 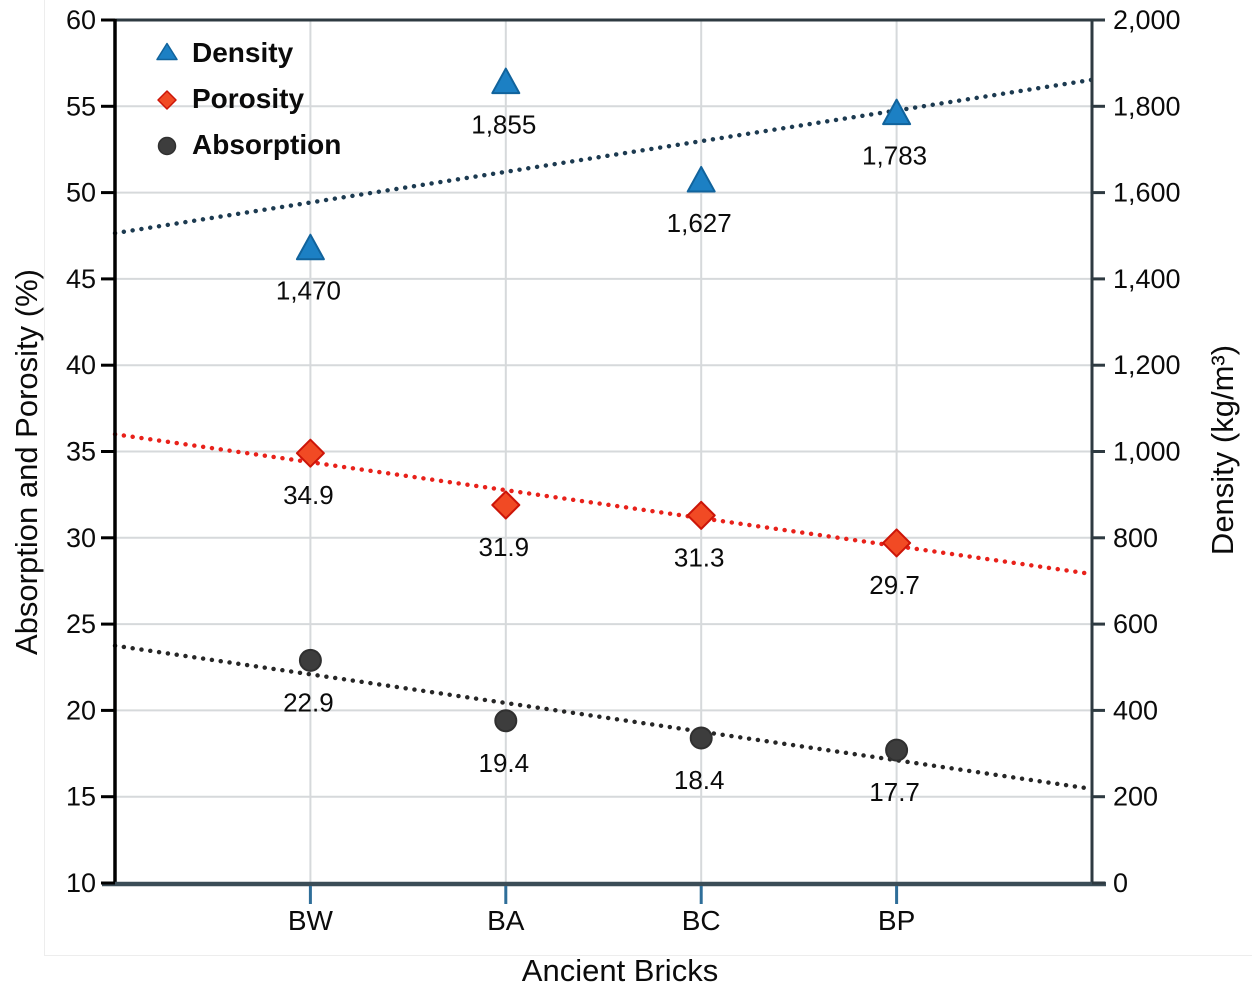 I want to click on data-label-porosity: 34.9, so click(x=308, y=495).